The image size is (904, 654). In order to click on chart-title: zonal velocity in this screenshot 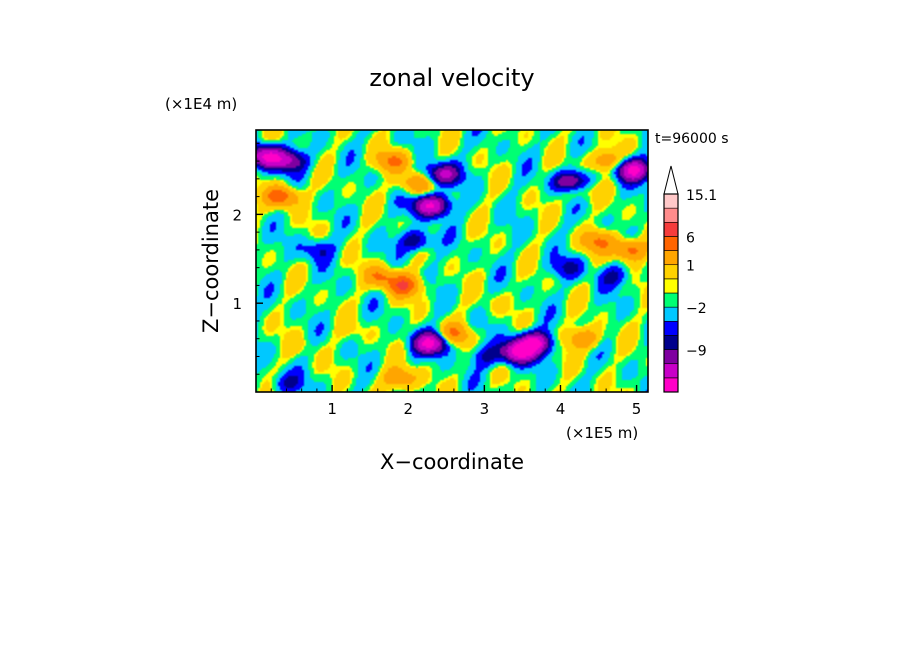, I will do `click(451, 78)`.